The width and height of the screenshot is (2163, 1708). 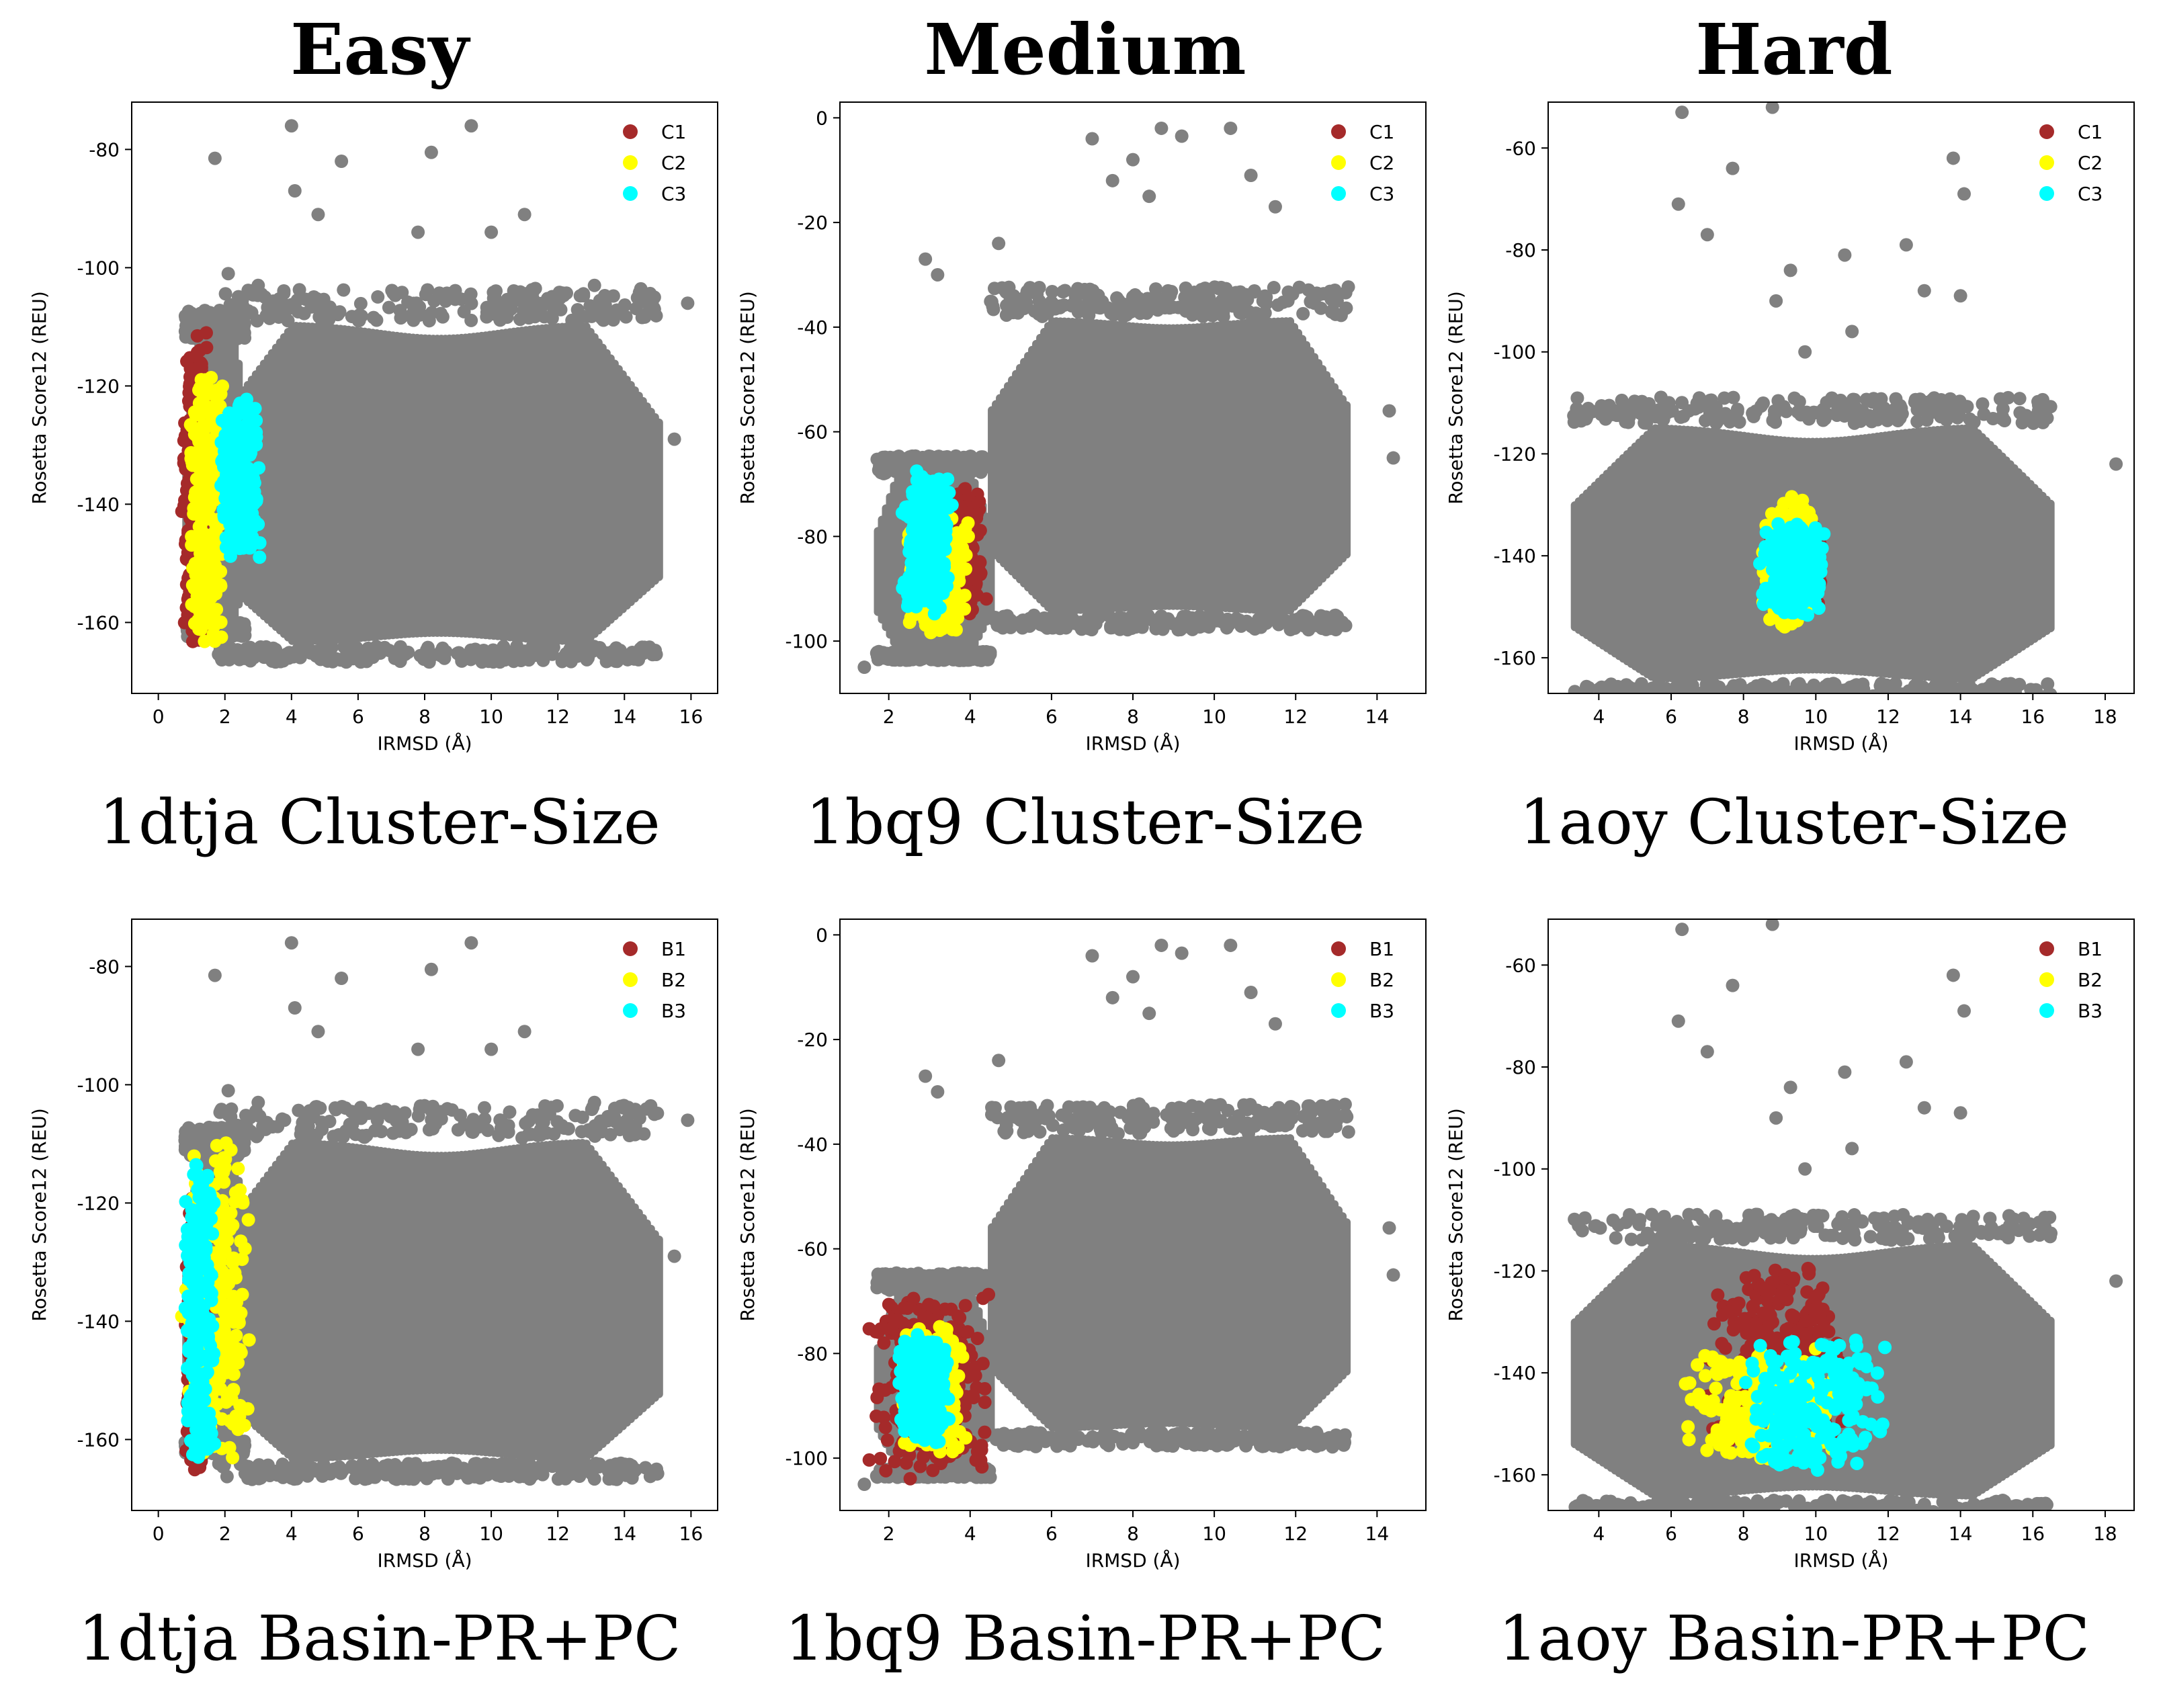 What do you see at coordinates (184, 622) in the screenshot?
I see `point-c1` at bounding box center [184, 622].